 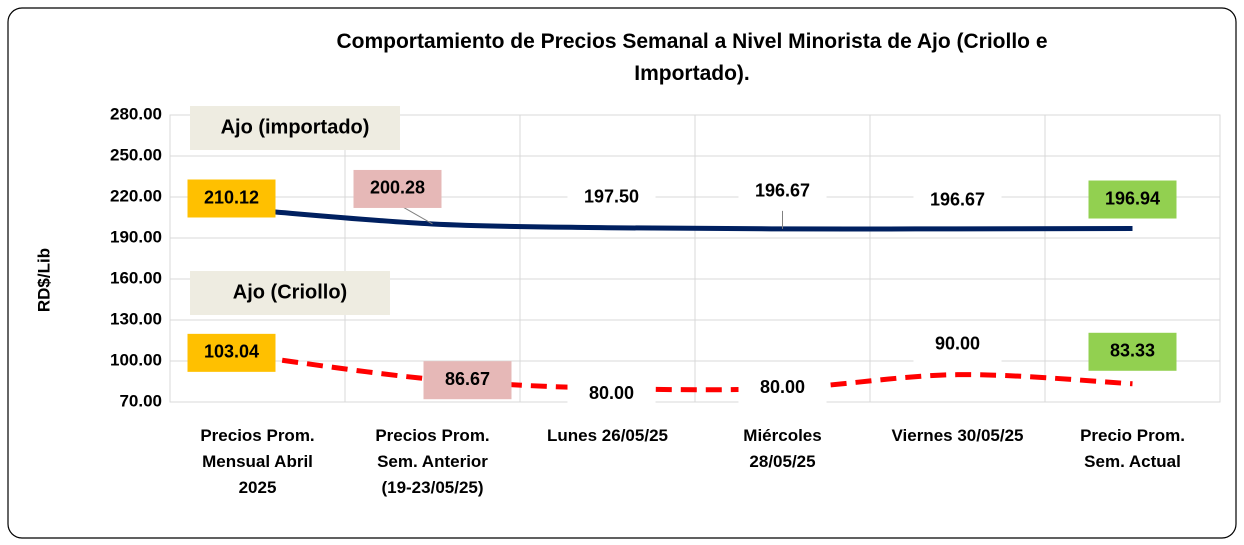 What do you see at coordinates (136, 195) in the screenshot?
I see `y-tick-label: 220.00` at bounding box center [136, 195].